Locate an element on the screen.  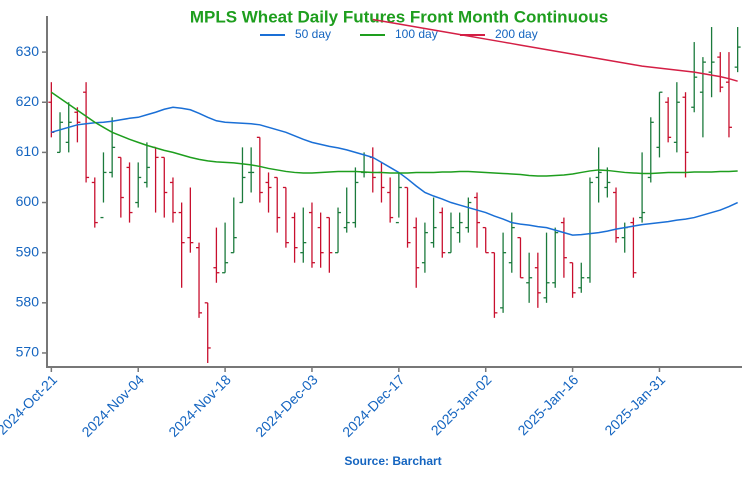
legend-label: 100 day is located at coordinates (416, 34).